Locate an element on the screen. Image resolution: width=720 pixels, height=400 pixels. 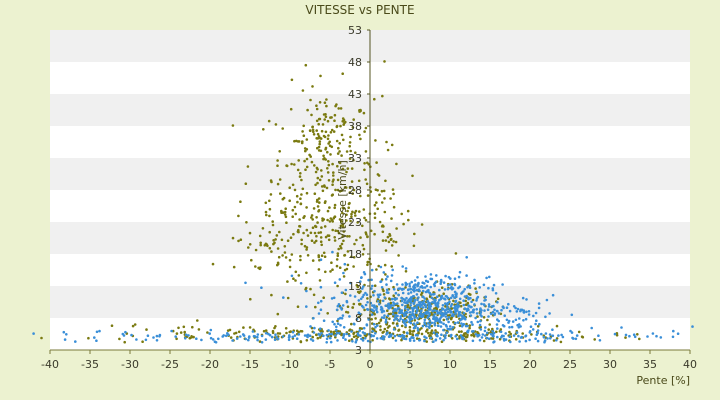
y-tick-label: 18 is located at coordinates (355, 254).